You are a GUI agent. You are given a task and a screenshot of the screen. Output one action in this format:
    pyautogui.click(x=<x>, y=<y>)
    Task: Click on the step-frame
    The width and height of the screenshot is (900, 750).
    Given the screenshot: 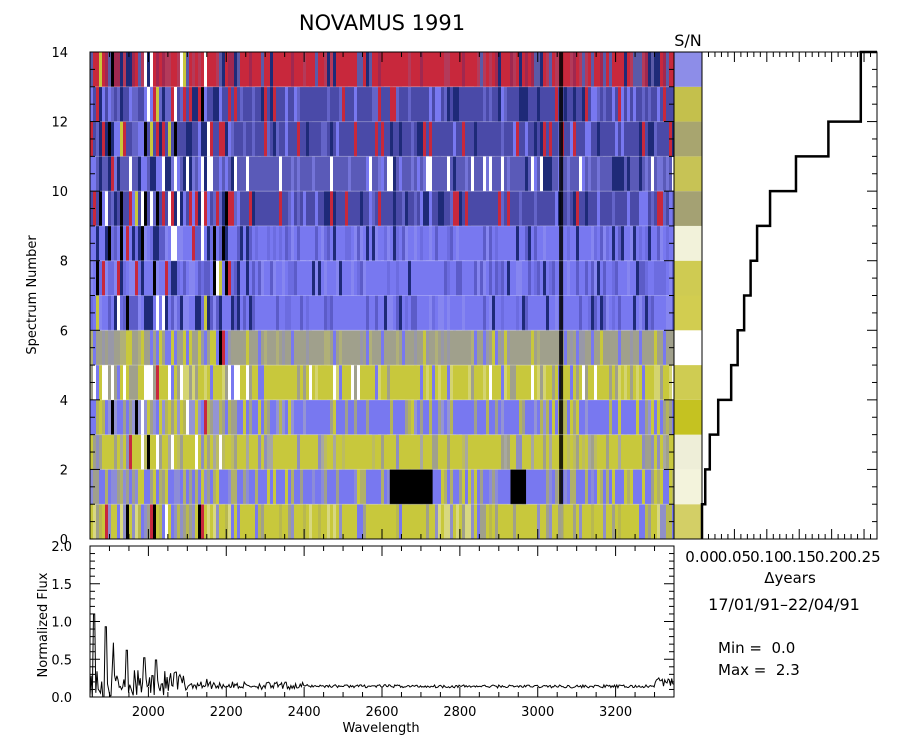 What is the action you would take?
    pyautogui.click(x=789, y=295)
    